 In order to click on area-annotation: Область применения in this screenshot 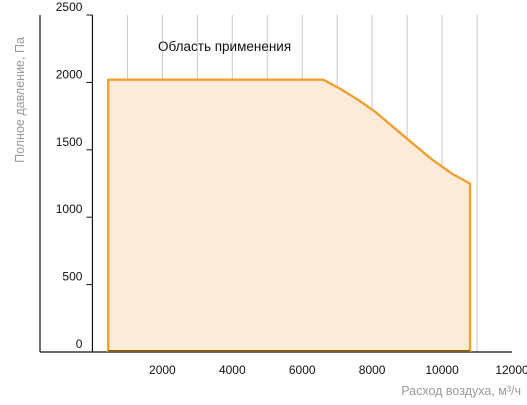, I will do `click(224, 46)`.